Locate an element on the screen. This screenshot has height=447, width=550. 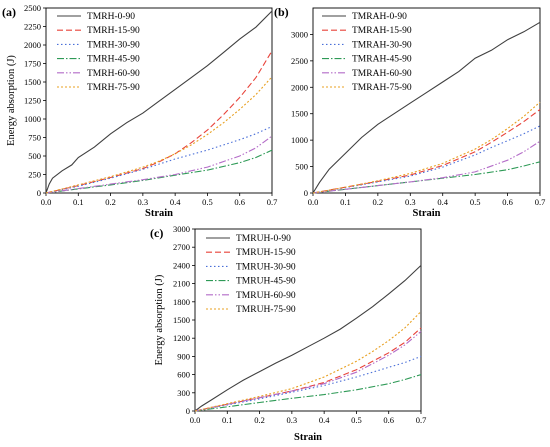
legend-entry: TMRAH-45-90 is located at coordinates (382, 60).